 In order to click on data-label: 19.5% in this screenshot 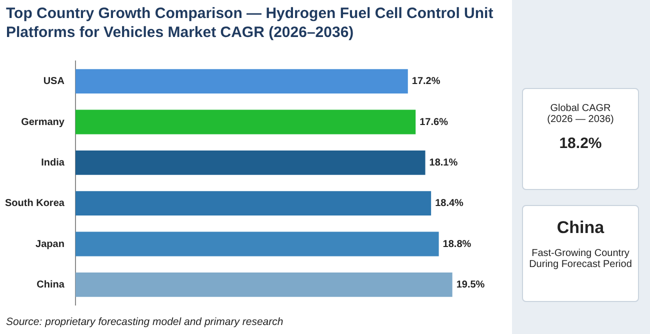, I will do `click(470, 284)`.